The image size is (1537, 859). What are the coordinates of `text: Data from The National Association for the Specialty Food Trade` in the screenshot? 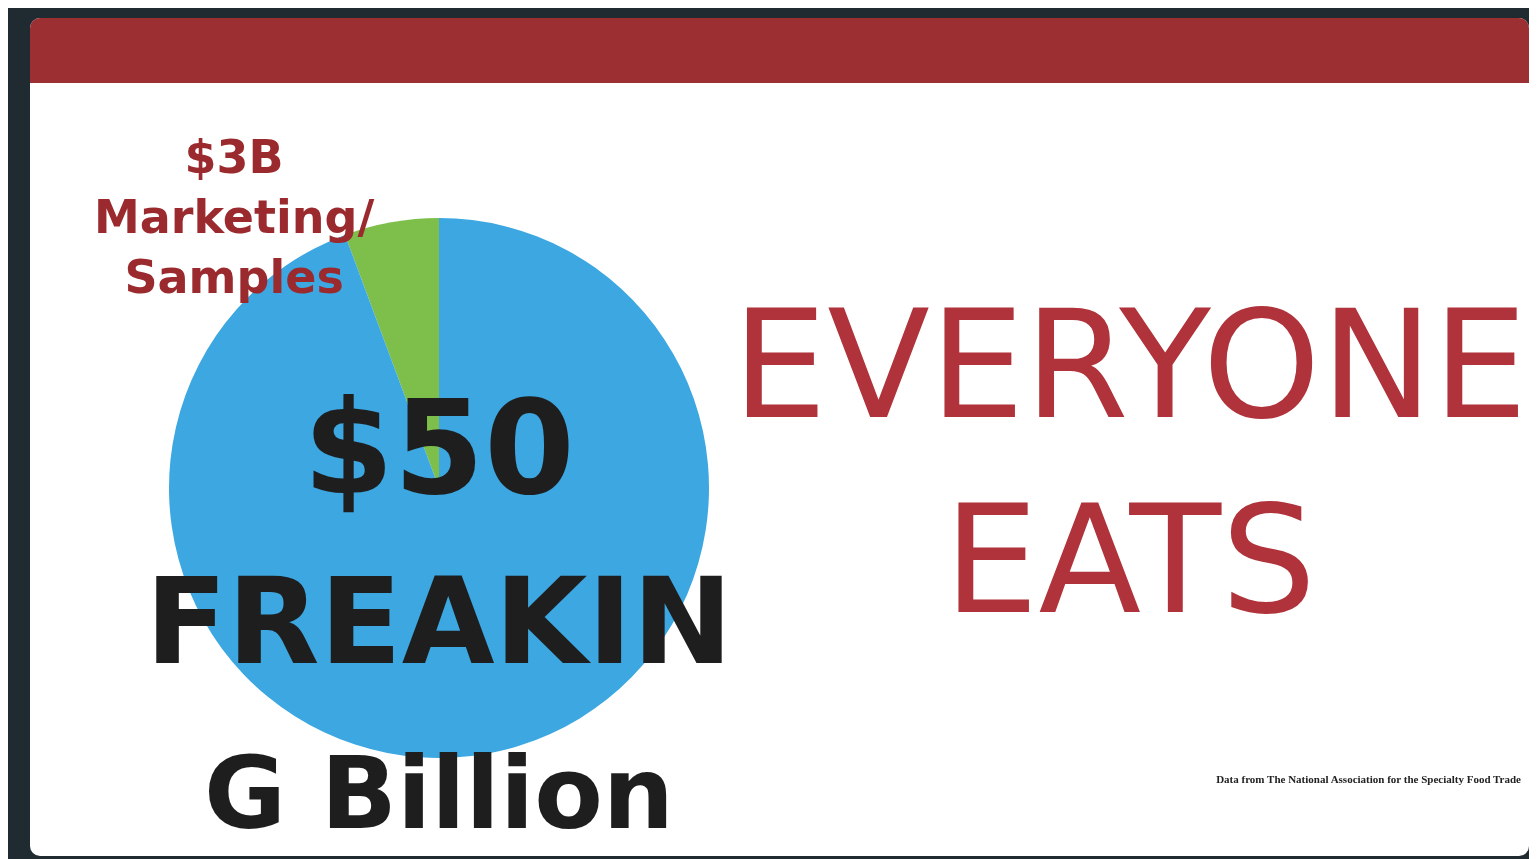 It's located at (1368, 779).